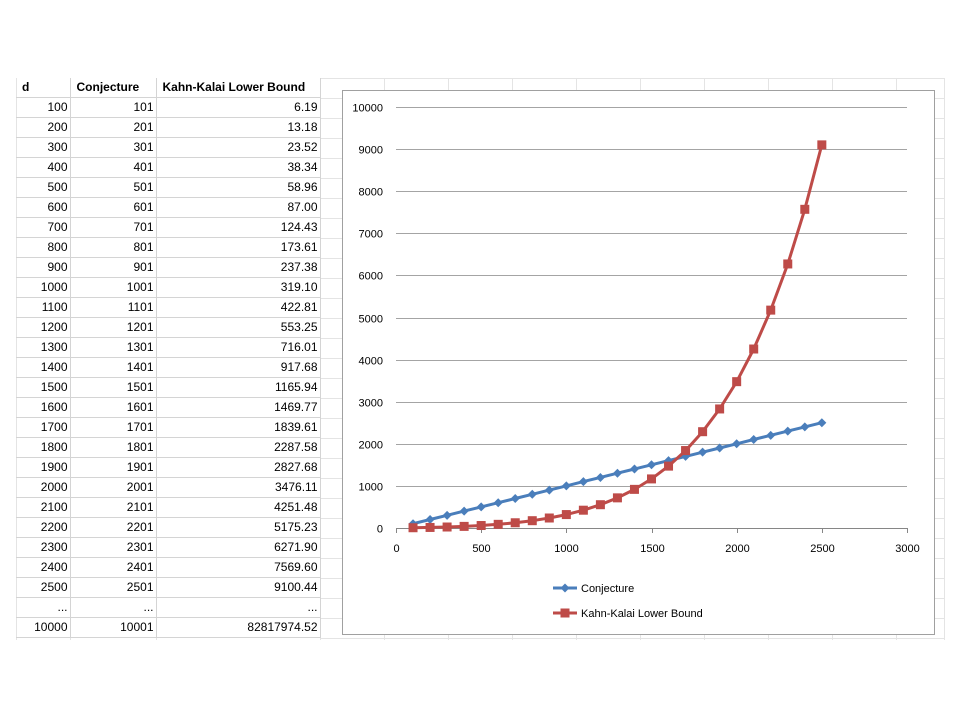 This screenshot has width=960, height=720. What do you see at coordinates (113, 287) in the screenshot?
I see `table-cell: 1001` at bounding box center [113, 287].